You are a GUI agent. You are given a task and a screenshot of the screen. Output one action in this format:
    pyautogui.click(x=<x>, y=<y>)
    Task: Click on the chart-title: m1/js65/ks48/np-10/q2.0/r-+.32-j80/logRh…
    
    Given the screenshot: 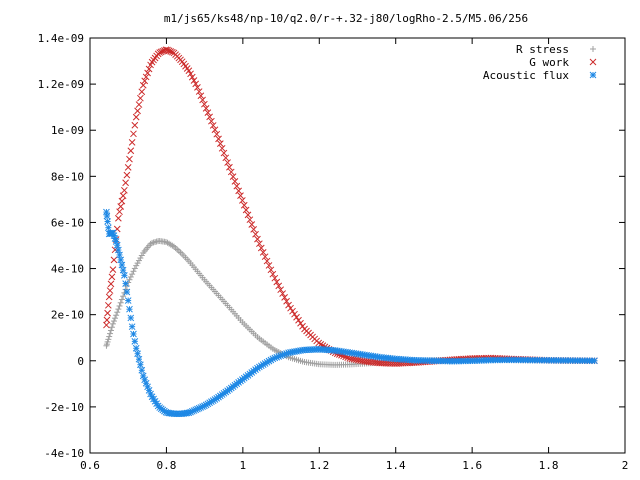 What is the action you would take?
    pyautogui.click(x=346, y=18)
    